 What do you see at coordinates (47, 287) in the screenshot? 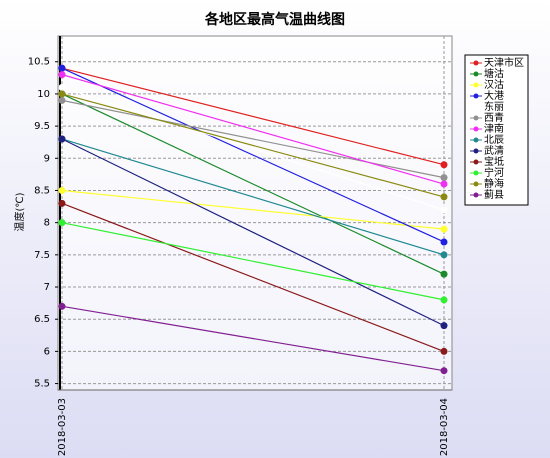
I see `y-tick-label: 7` at bounding box center [47, 287].